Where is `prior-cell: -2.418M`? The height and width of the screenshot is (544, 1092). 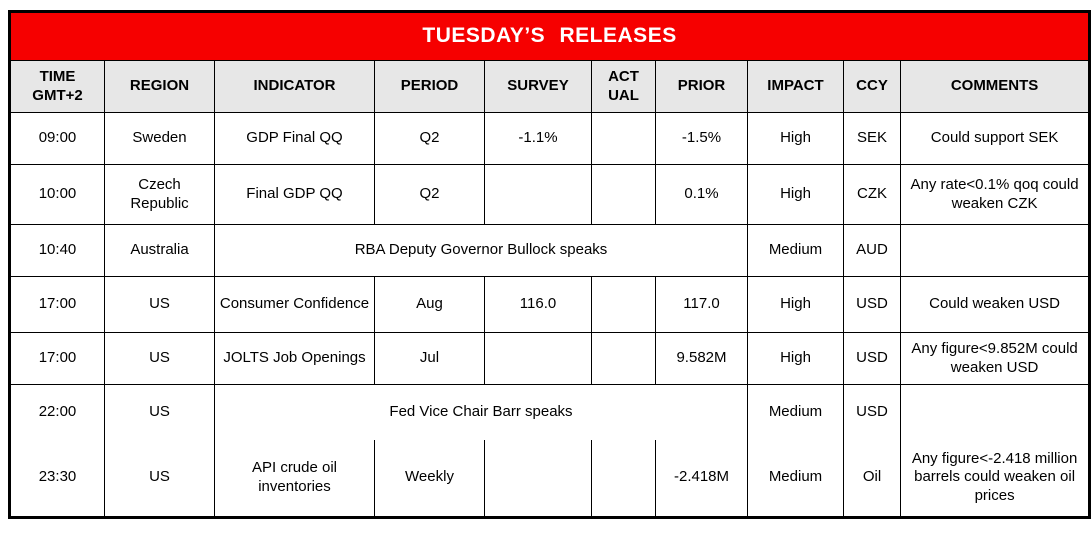 prior-cell: -2.418M is located at coordinates (701, 478).